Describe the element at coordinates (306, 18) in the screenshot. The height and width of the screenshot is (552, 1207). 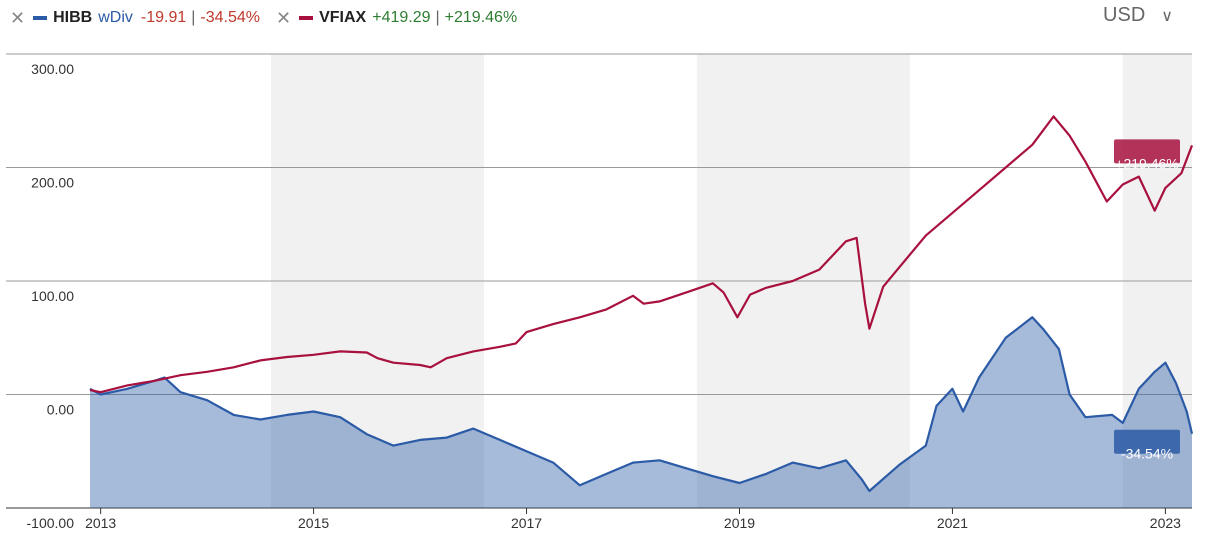
I see `series-swatch-vfiax` at that location.